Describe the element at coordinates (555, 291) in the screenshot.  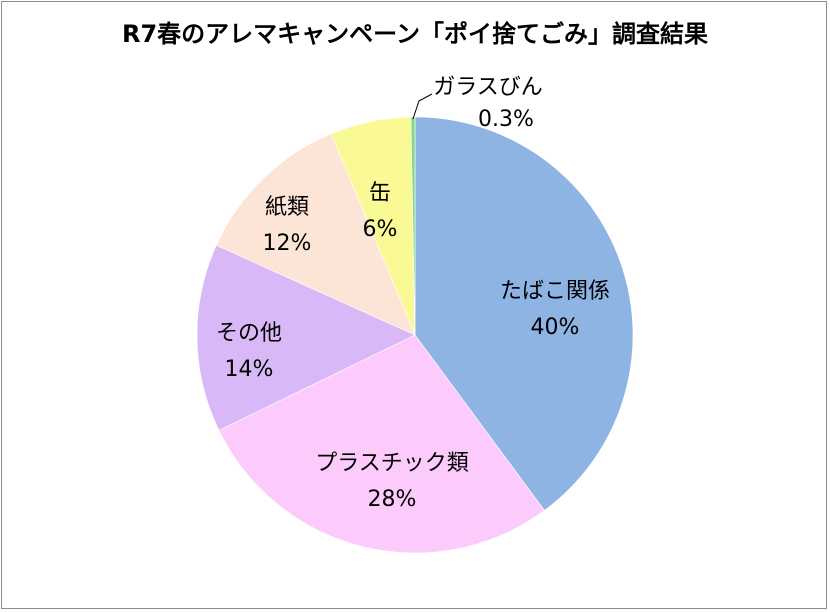
I see `slice-label: たばこ関係` at that location.